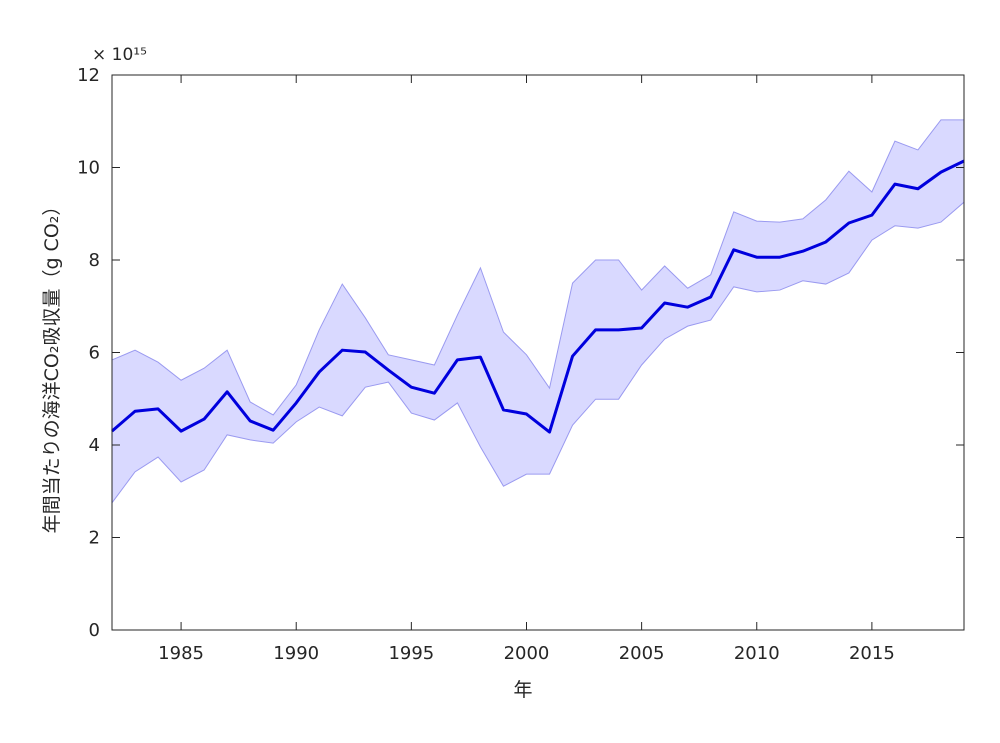  Describe the element at coordinates (411, 653) in the screenshot. I see `x-tick-label: 1995` at that location.